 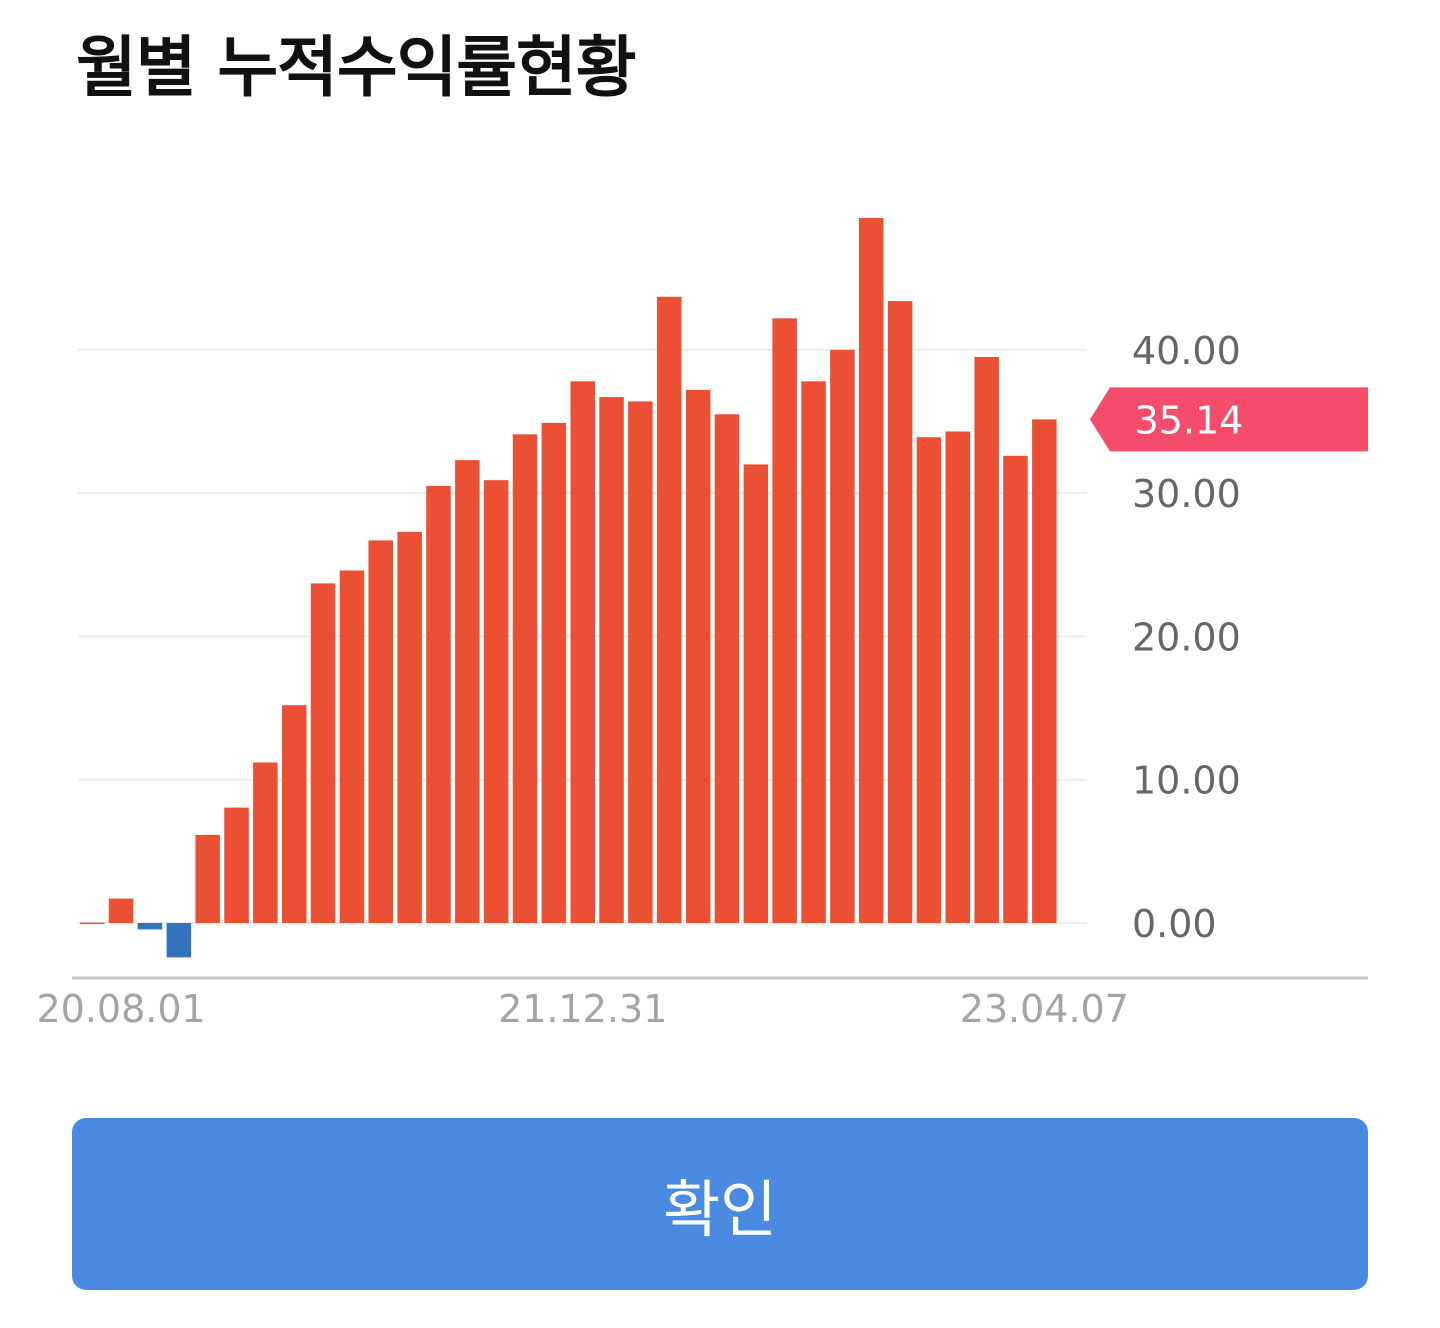 I want to click on current-value-marker, so click(x=1229, y=419).